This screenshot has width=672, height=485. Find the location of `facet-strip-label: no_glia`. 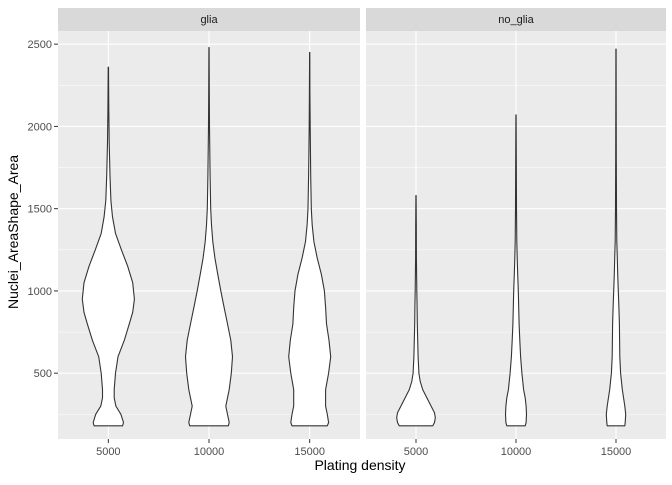

facet-strip-label: no_glia is located at coordinates (516, 20).